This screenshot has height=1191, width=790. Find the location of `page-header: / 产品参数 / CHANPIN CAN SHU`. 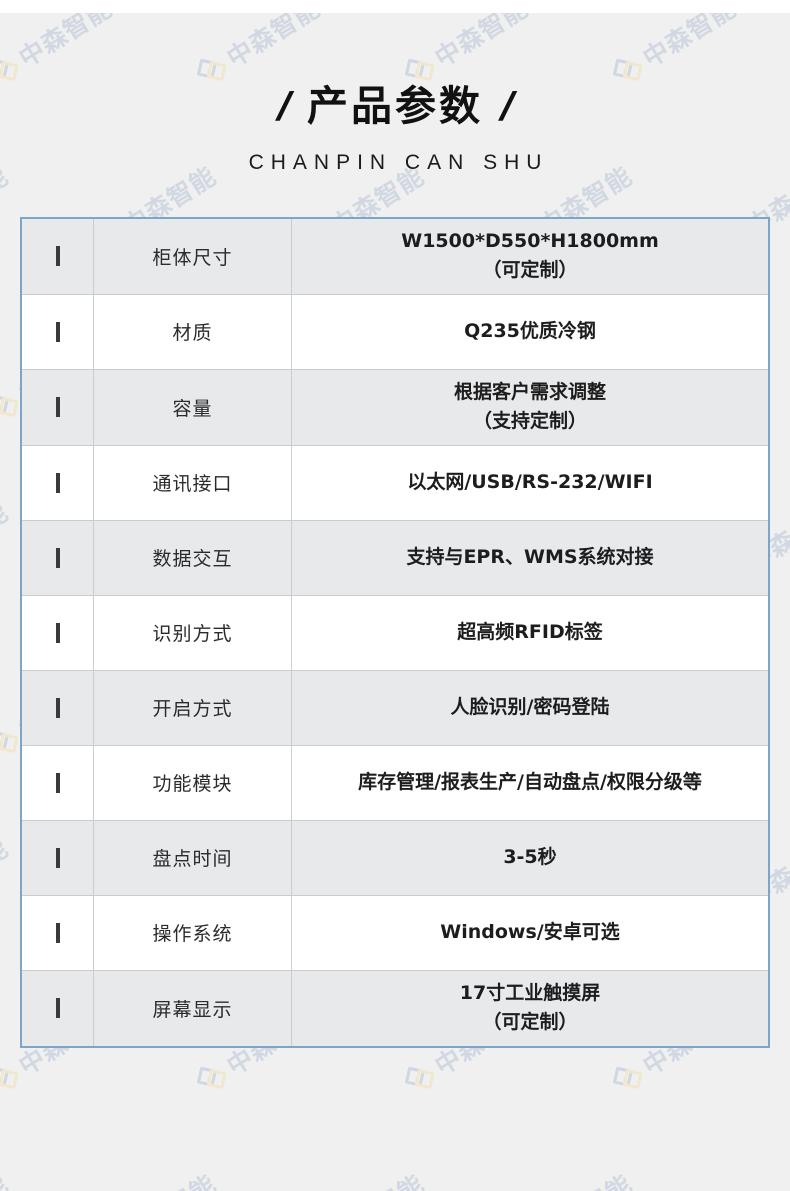

page-header: / 产品参数 / CHANPIN CAN SHU is located at coordinates (395, 94).